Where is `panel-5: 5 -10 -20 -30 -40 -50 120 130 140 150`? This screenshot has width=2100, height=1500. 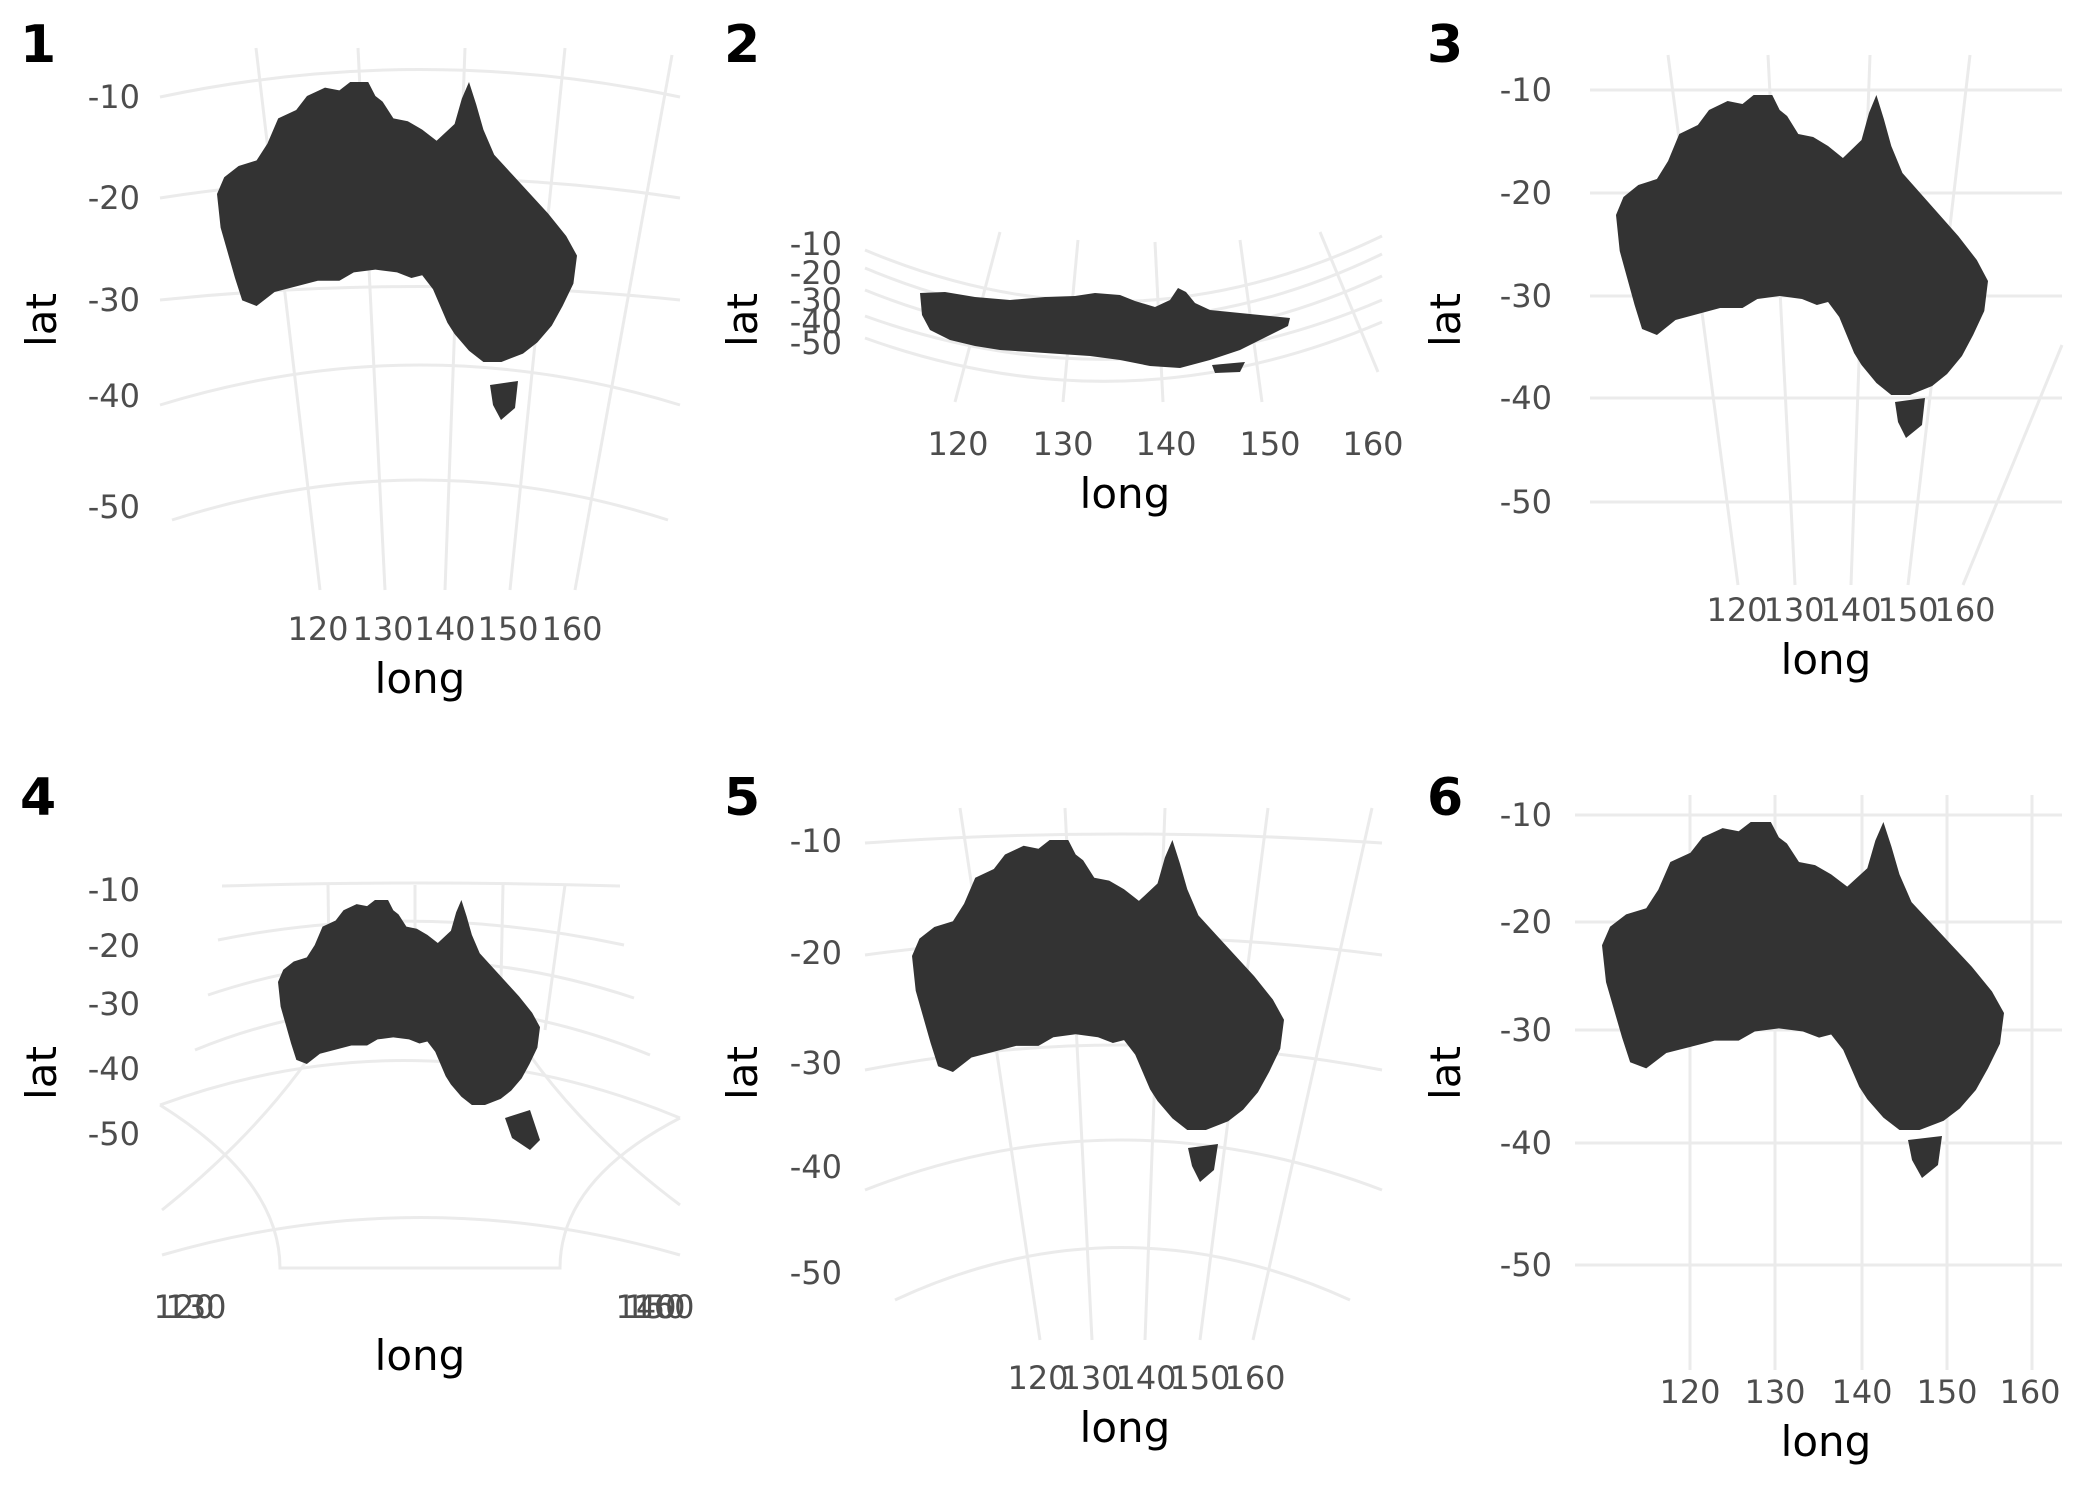 panel-5: 5 -10 -20 -30 -40 -50 120 130 140 150 is located at coordinates (1050, 1110).